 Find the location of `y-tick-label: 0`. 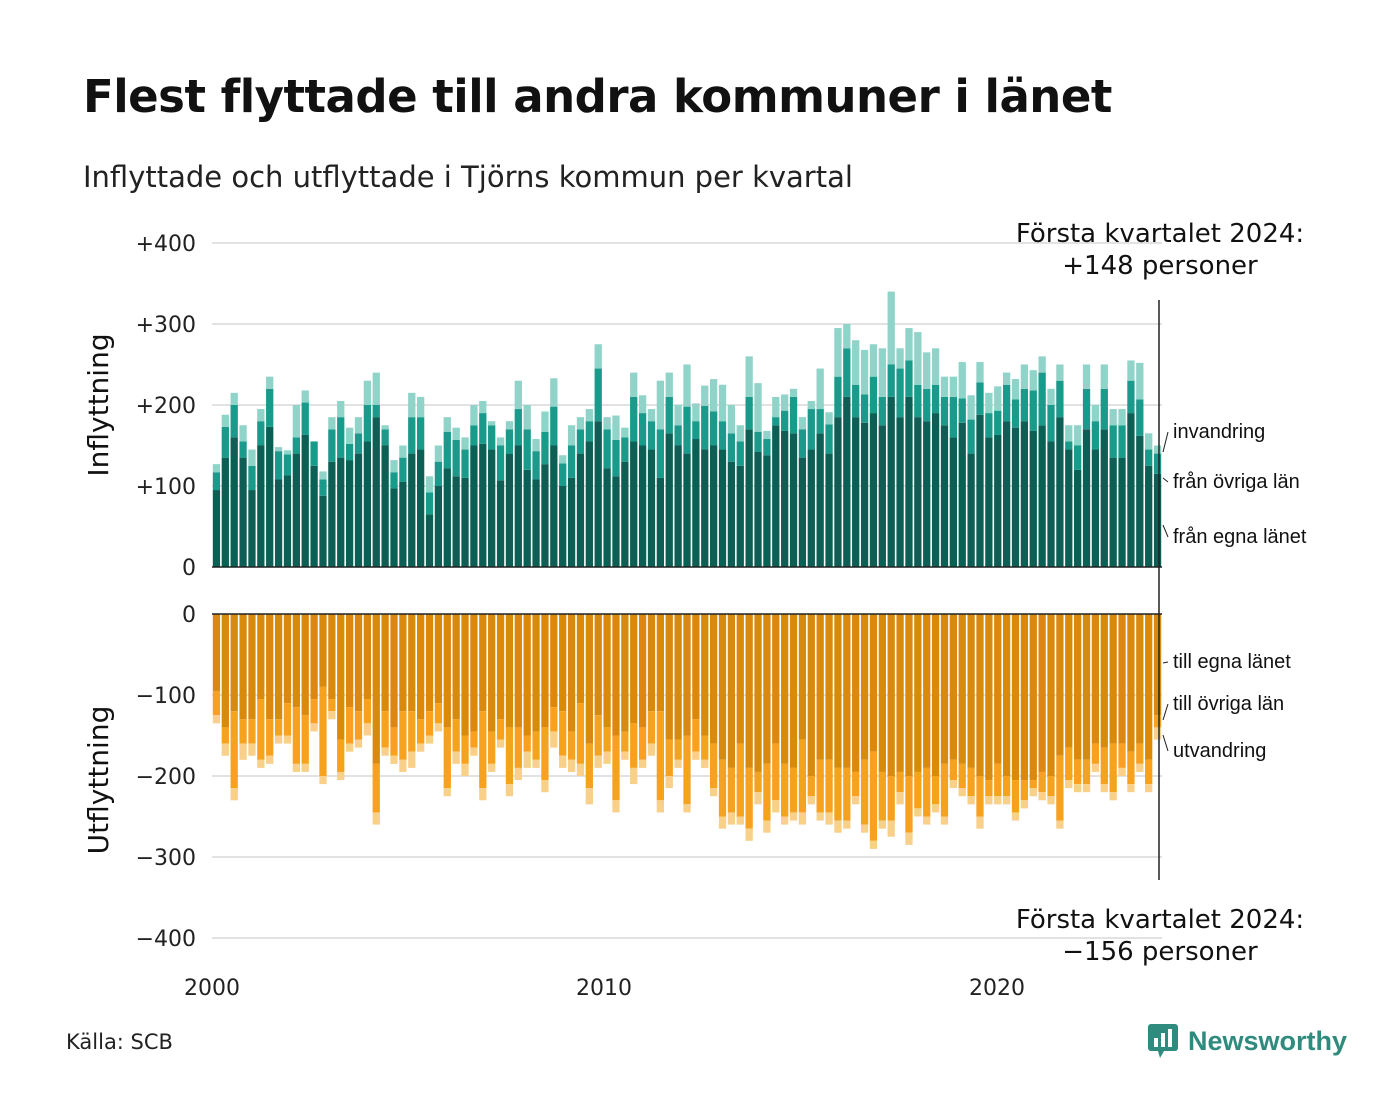

y-tick-label: 0 is located at coordinates (189, 615).